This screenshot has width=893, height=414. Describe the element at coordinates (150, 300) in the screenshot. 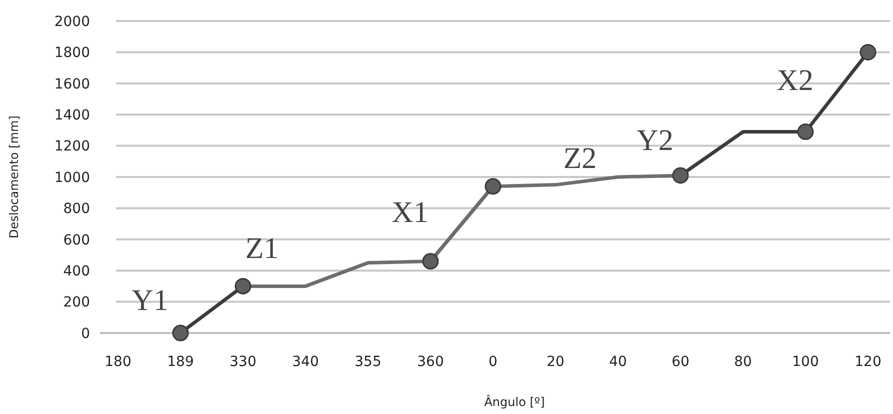

I see `annotation: Y1` at that location.